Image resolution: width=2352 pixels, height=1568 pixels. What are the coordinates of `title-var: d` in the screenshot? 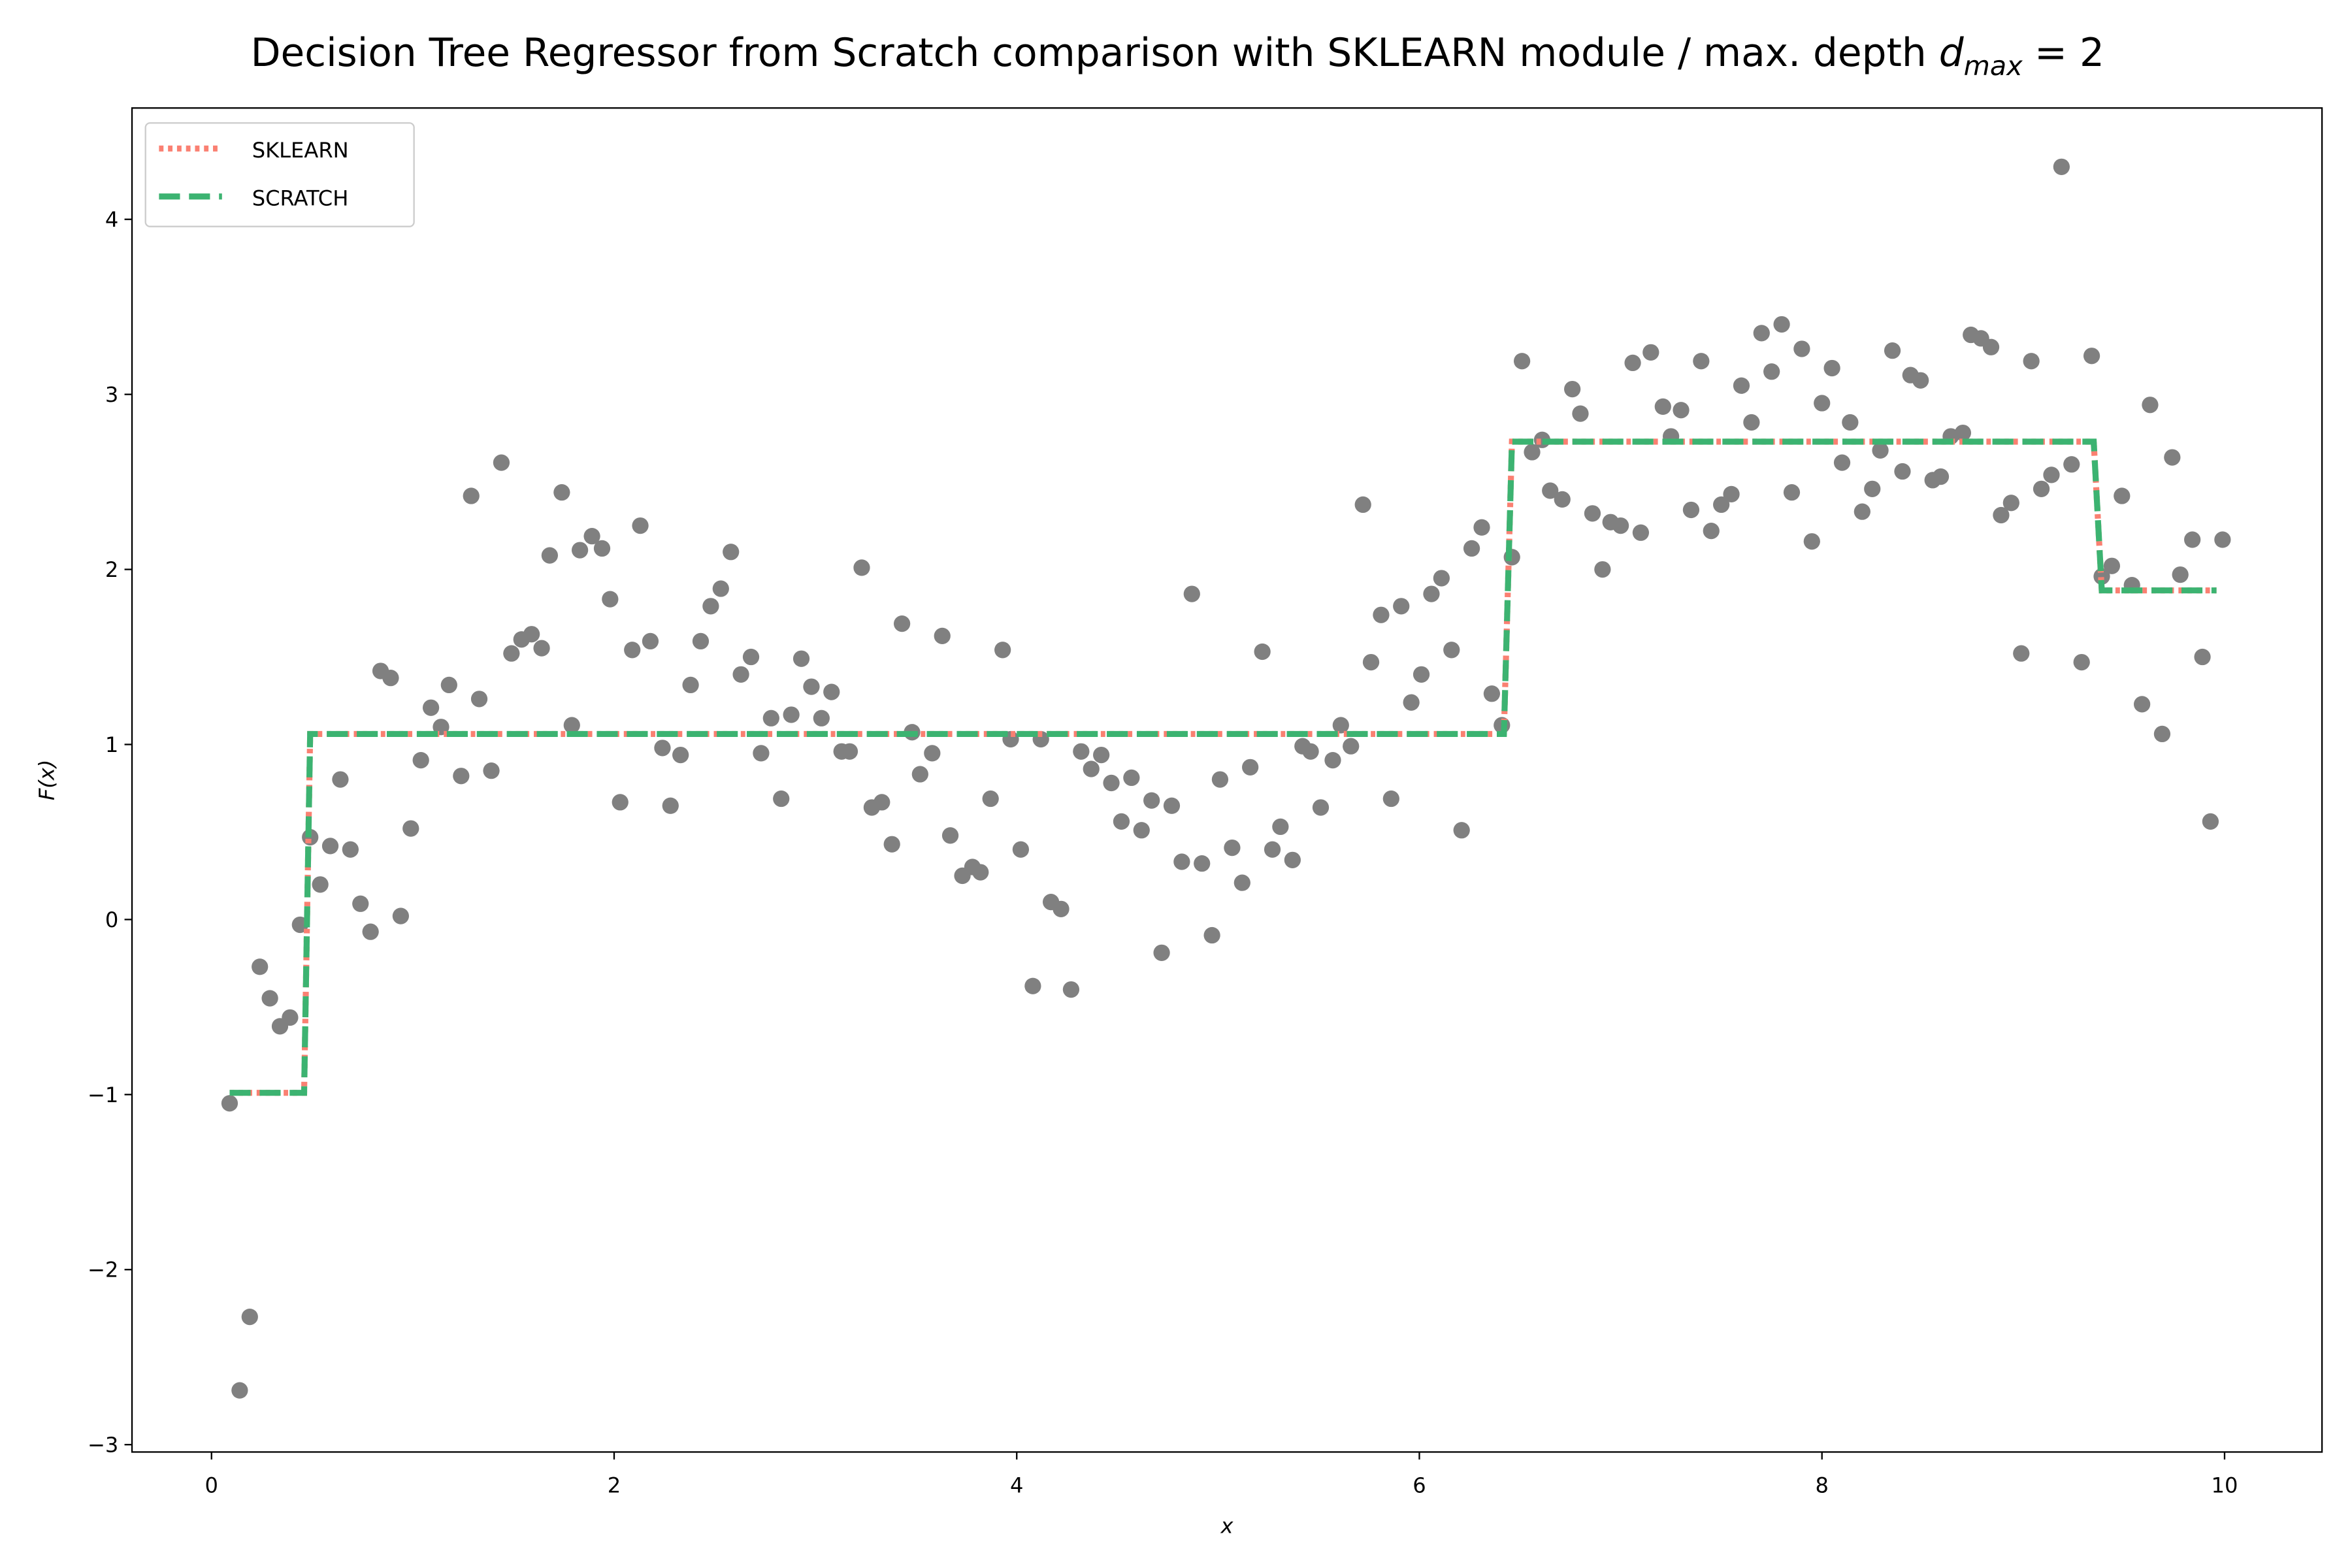 It's located at (1952, 53).